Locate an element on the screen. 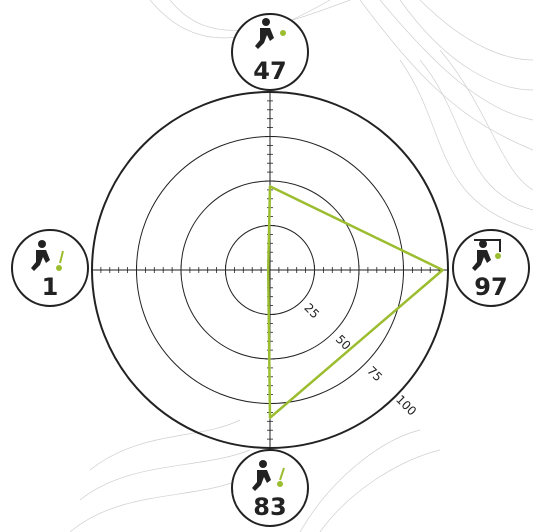  value-label: 83 is located at coordinates (269, 507).